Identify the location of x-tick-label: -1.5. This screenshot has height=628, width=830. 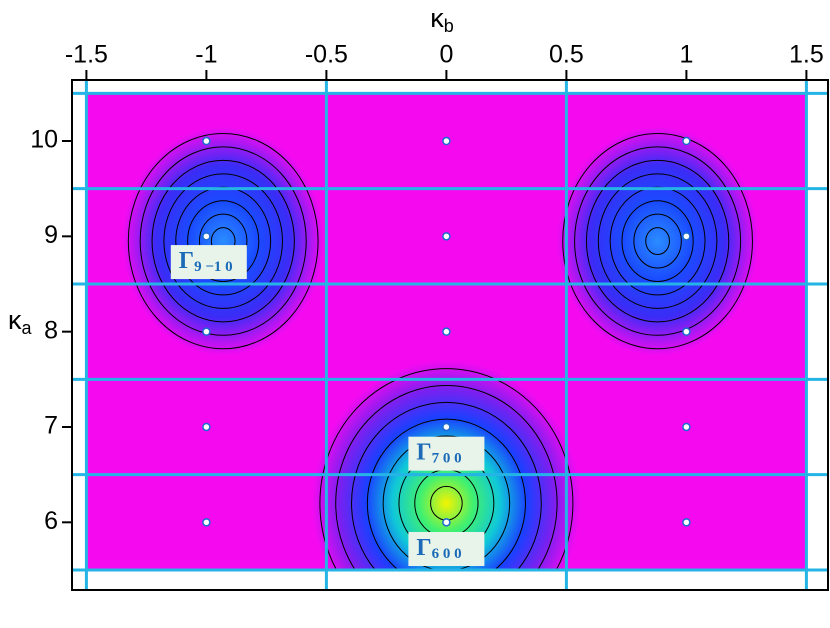
(86, 55).